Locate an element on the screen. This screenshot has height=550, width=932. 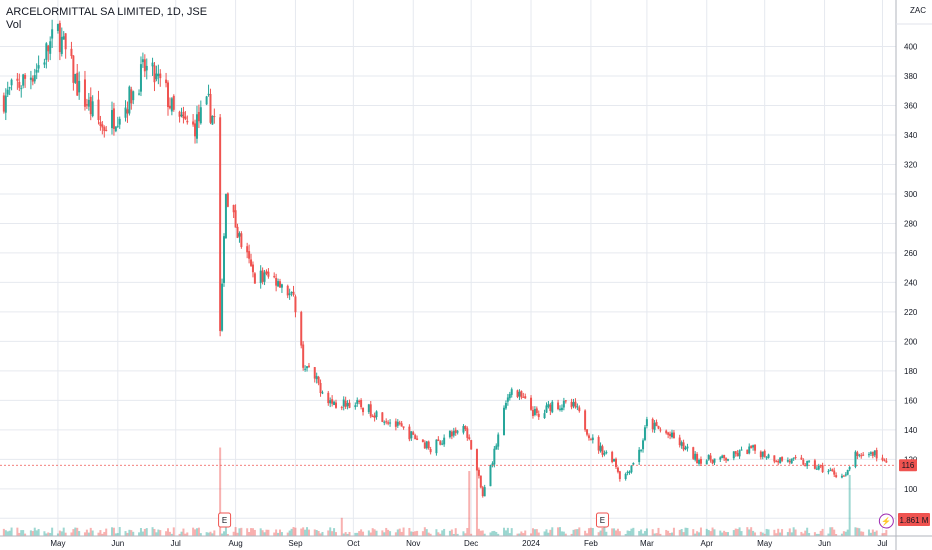
price-tick-label: 340 is located at coordinates (911, 135).